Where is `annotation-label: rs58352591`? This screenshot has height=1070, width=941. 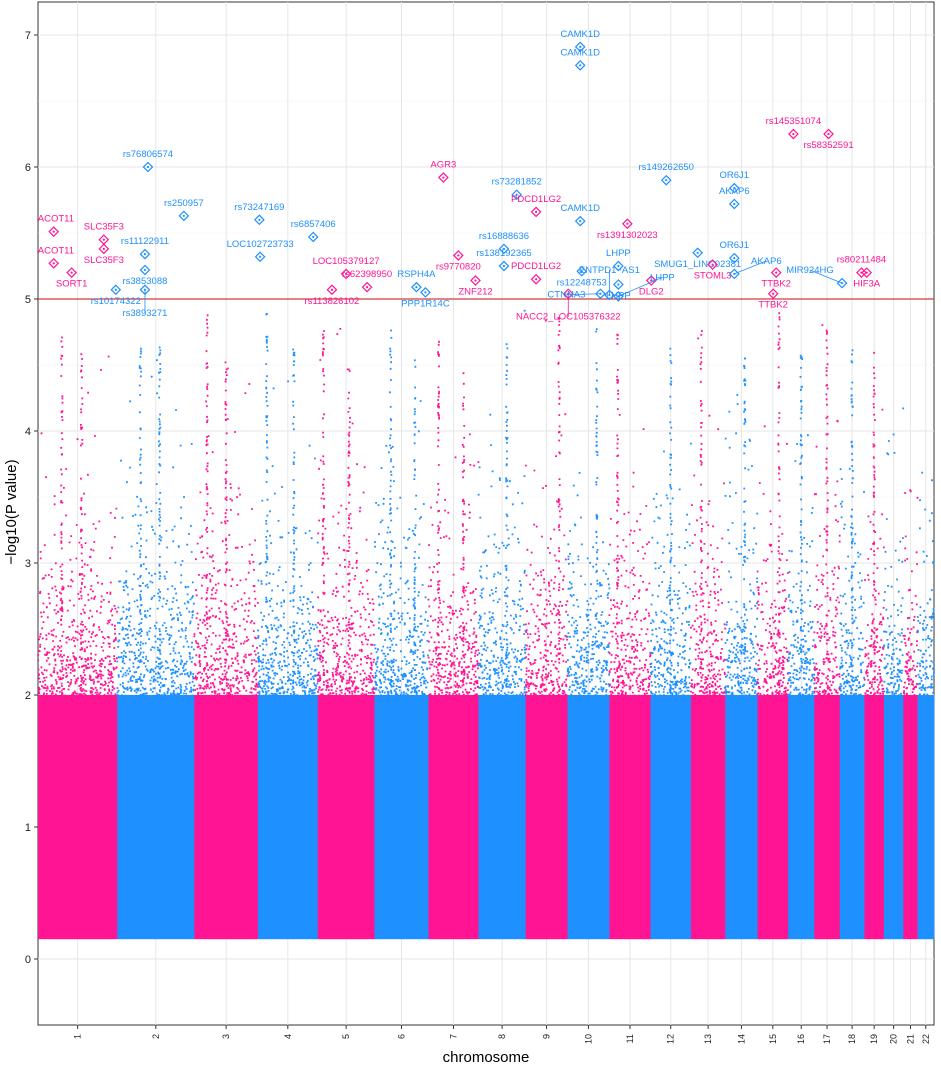
annotation-label: rs58352591 is located at coordinates (828, 145).